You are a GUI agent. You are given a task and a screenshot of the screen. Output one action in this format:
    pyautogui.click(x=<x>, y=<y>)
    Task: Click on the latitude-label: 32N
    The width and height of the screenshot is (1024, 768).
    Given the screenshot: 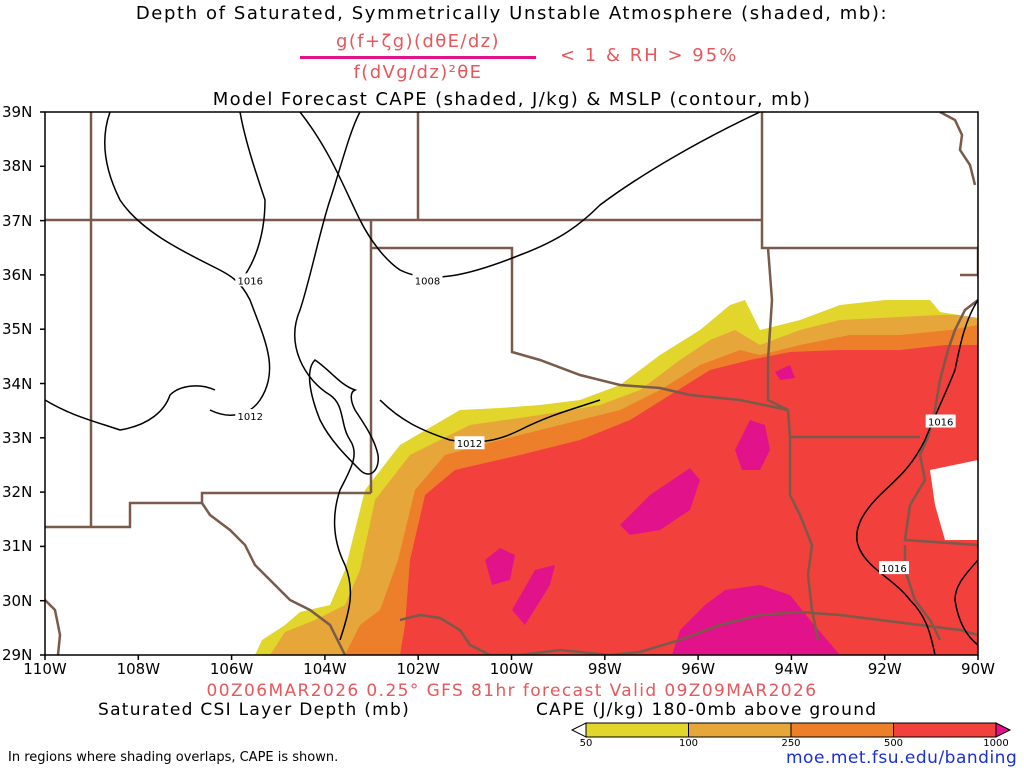 What is the action you would take?
    pyautogui.click(x=17, y=492)
    